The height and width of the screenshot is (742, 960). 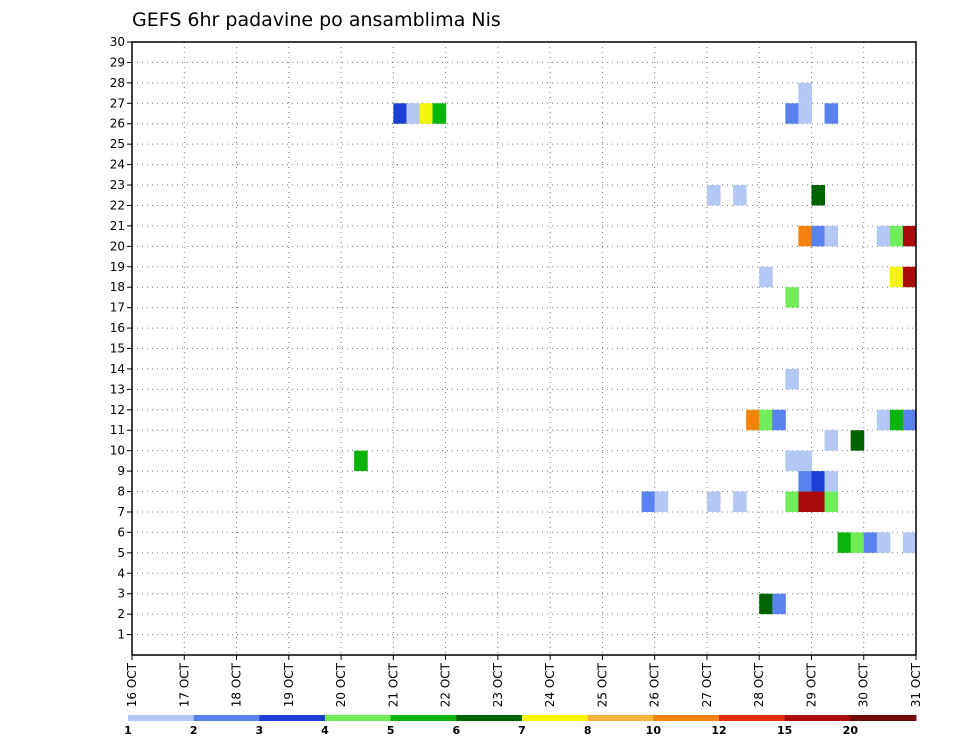 What do you see at coordinates (391, 730) in the screenshot?
I see `legend-label: 5` at bounding box center [391, 730].